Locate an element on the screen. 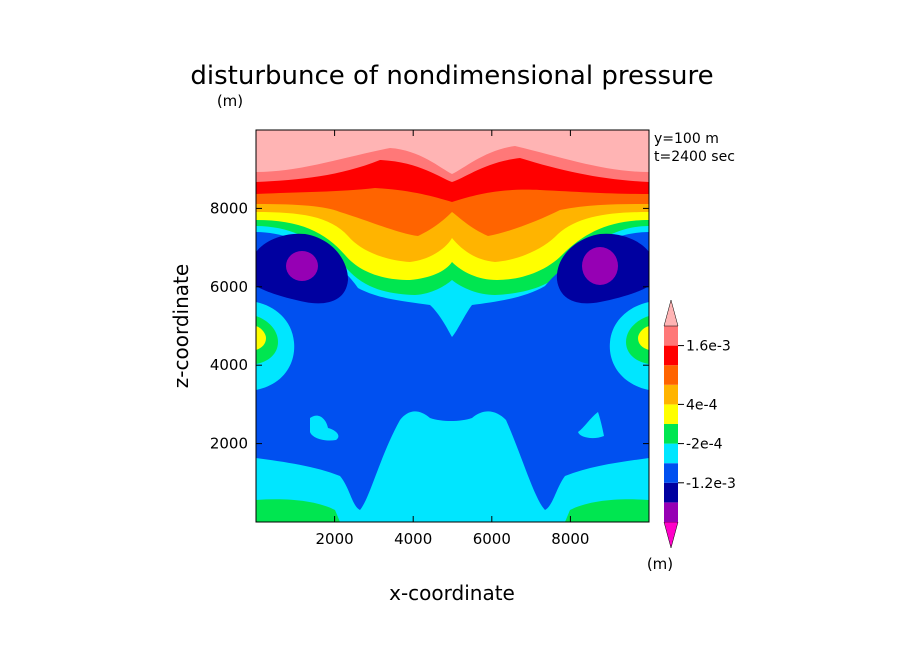 This screenshot has width=904, height=654. colorbar: 1.6e-3 4e-4 -2e-4 -1.2e-3 is located at coordinates (699, 424).